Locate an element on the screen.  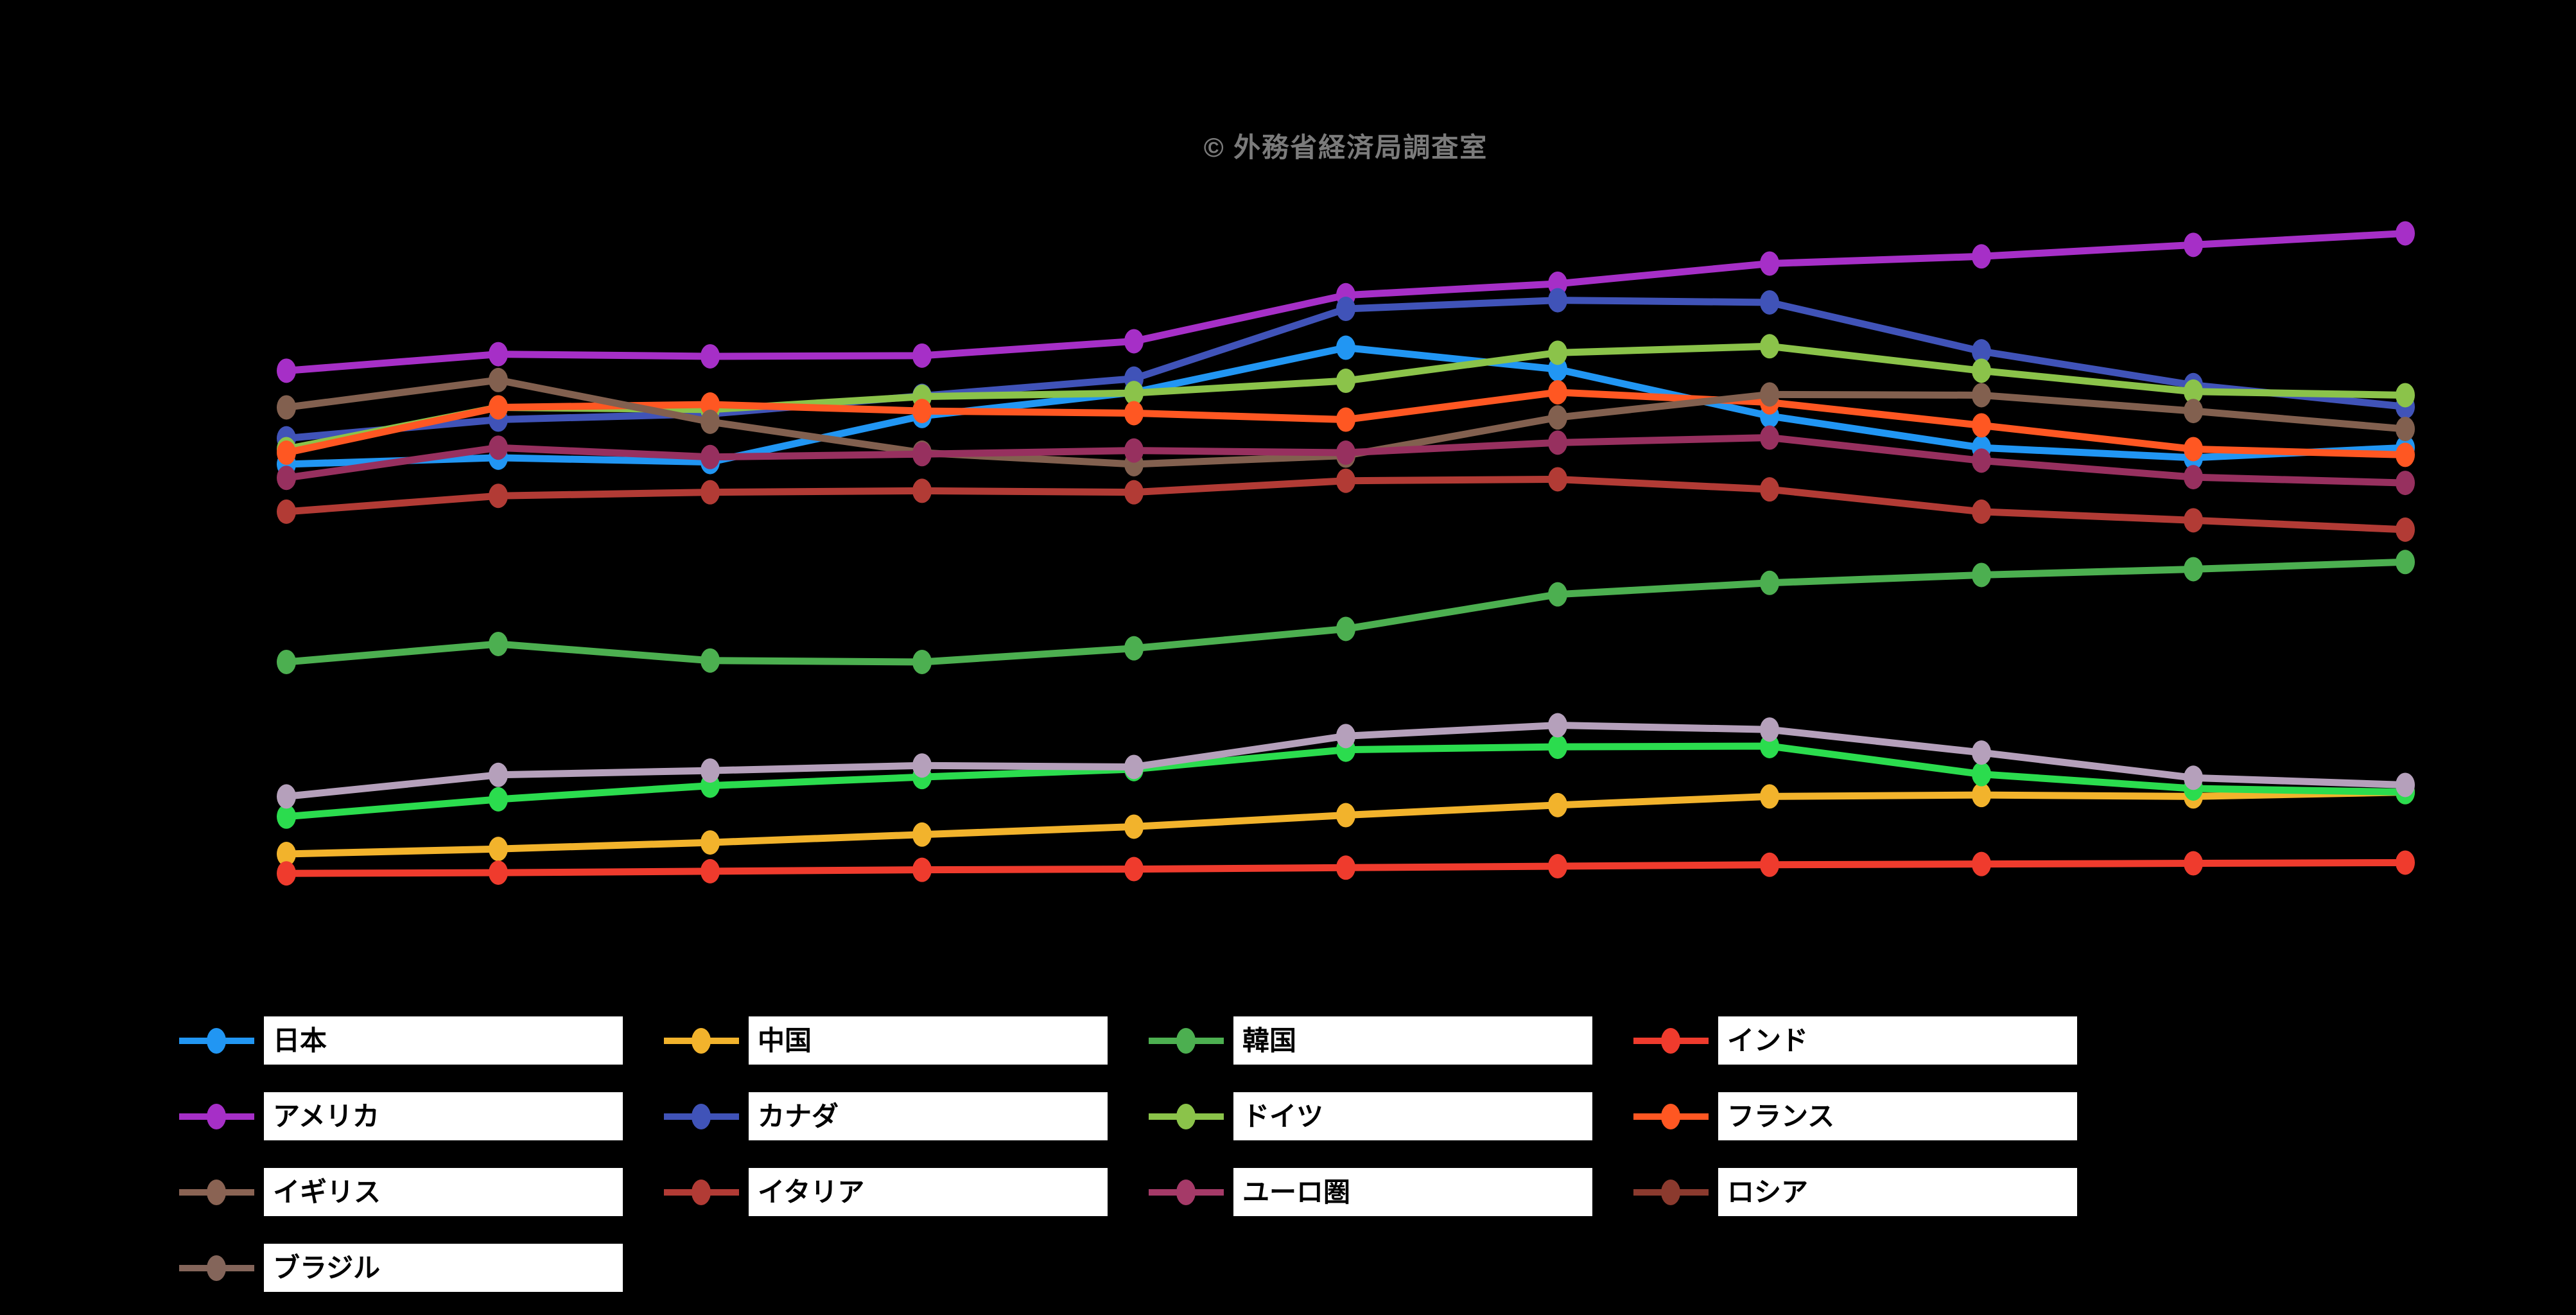
legend-label: ブラジル is located at coordinates (327, 1268).